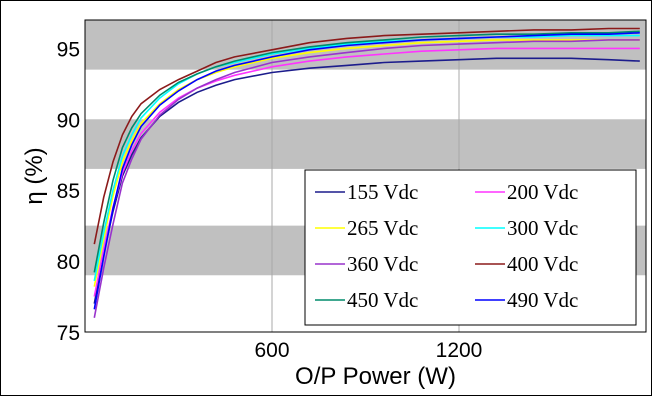 The height and width of the screenshot is (396, 652). What do you see at coordinates (271, 350) in the screenshot?
I see `x-tick-label: 600` at bounding box center [271, 350].